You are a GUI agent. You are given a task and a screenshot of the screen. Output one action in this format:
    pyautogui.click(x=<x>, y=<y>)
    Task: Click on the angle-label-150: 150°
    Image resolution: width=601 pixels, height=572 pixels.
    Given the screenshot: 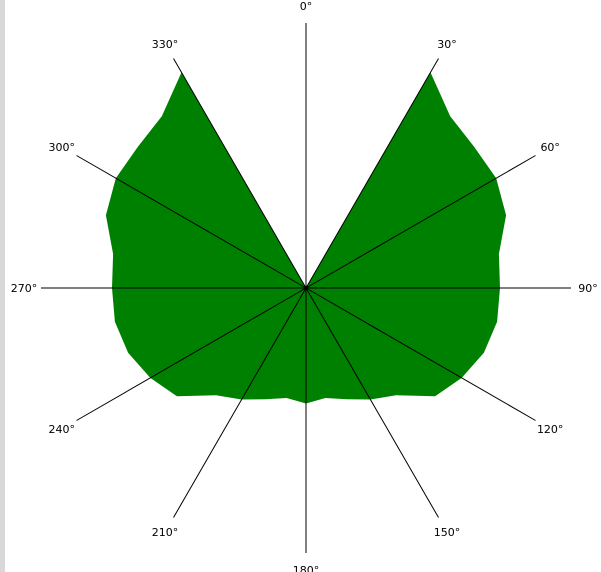 What is the action you would take?
    pyautogui.click(x=447, y=532)
    